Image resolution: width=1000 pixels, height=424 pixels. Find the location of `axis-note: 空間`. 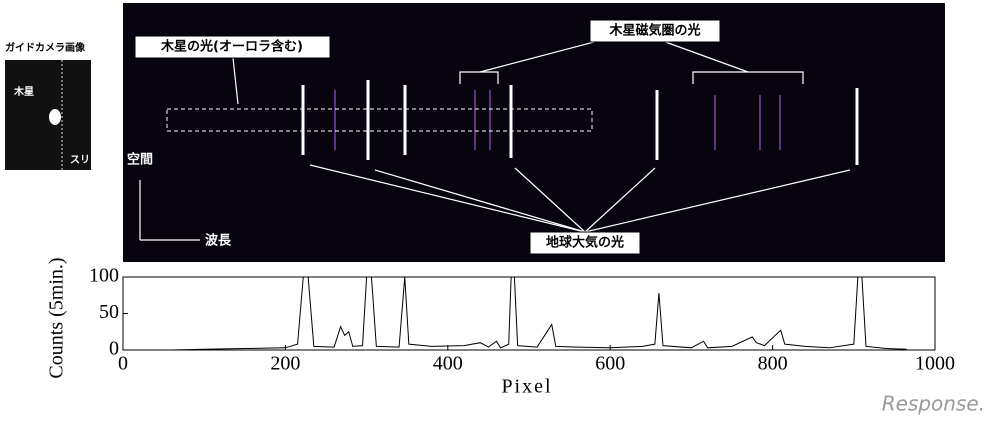

axis-note: 空間 is located at coordinates (140, 160).